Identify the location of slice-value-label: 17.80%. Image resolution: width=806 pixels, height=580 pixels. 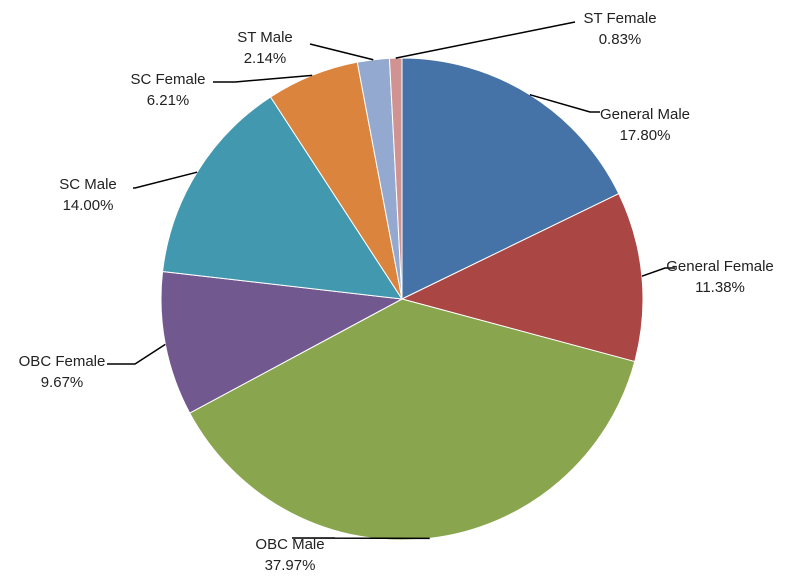
(645, 135).